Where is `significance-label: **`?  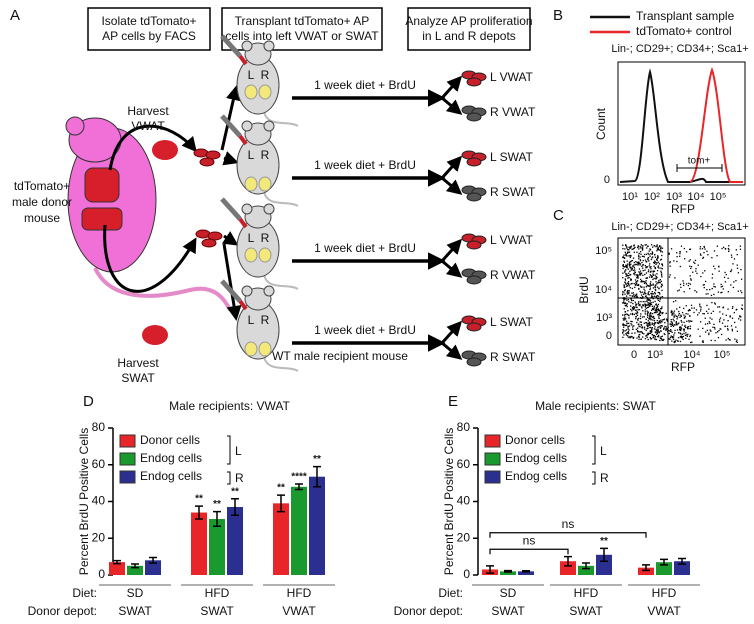
significance-label: ** is located at coordinates (217, 504).